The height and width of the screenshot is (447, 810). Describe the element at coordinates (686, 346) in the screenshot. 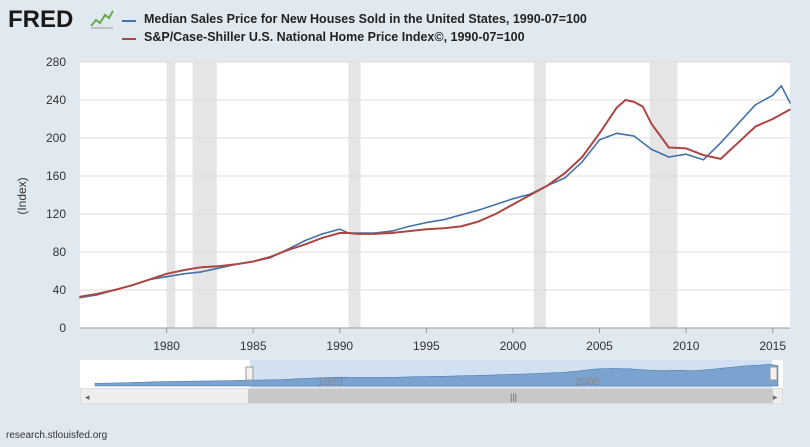

I see `x-tick-label: 2010` at that location.